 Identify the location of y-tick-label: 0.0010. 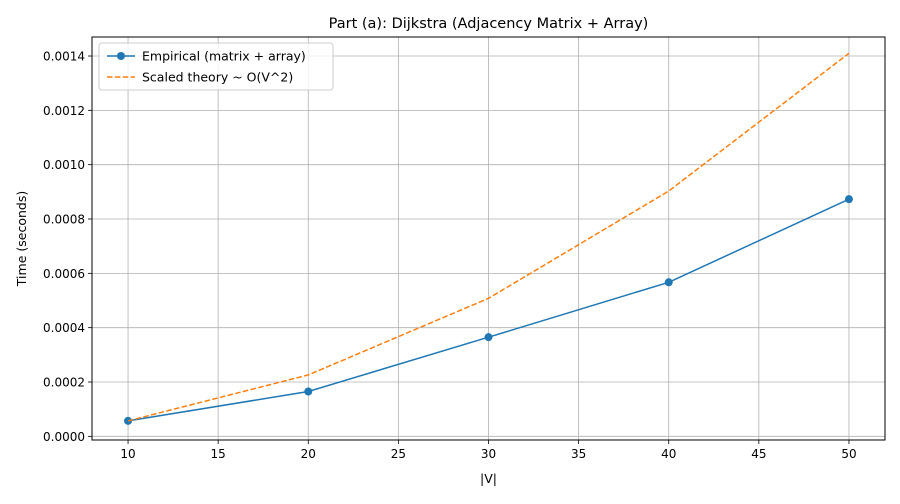
(64, 165).